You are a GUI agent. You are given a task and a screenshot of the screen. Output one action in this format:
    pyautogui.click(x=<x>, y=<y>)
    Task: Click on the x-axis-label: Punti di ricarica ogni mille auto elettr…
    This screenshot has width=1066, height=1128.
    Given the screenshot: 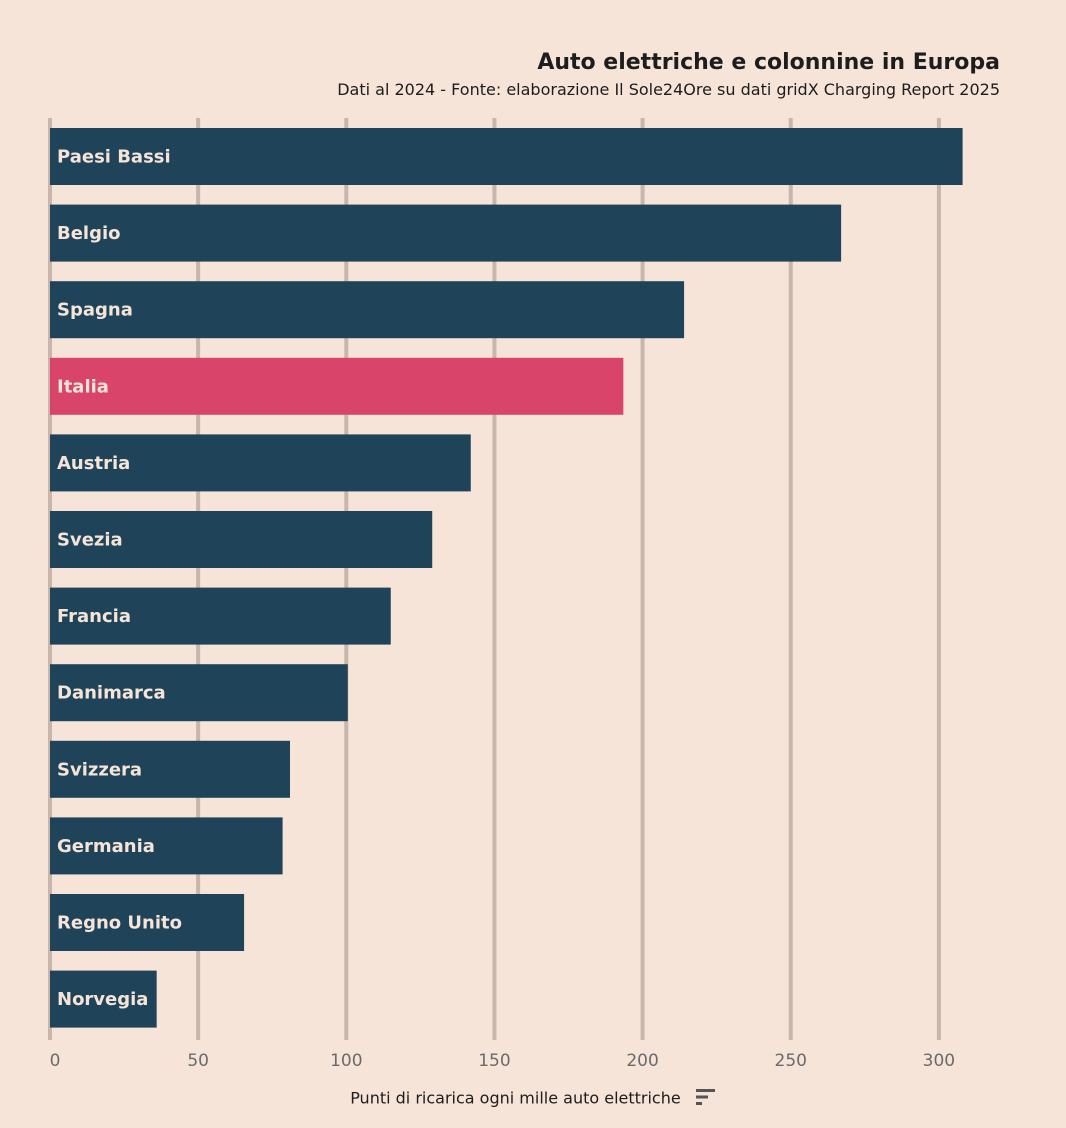 What is the action you would take?
    pyautogui.click(x=515, y=1098)
    